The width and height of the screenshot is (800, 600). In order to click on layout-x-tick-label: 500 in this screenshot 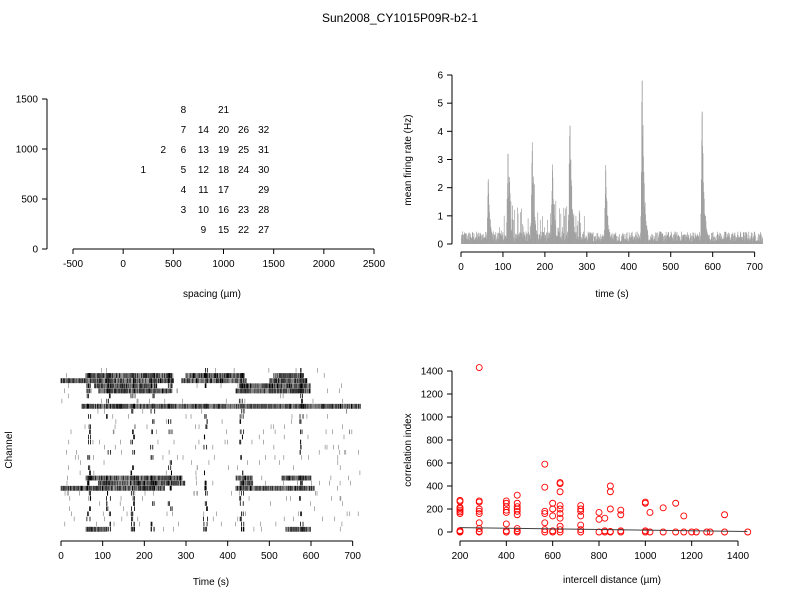, I will do `click(173, 264)`.